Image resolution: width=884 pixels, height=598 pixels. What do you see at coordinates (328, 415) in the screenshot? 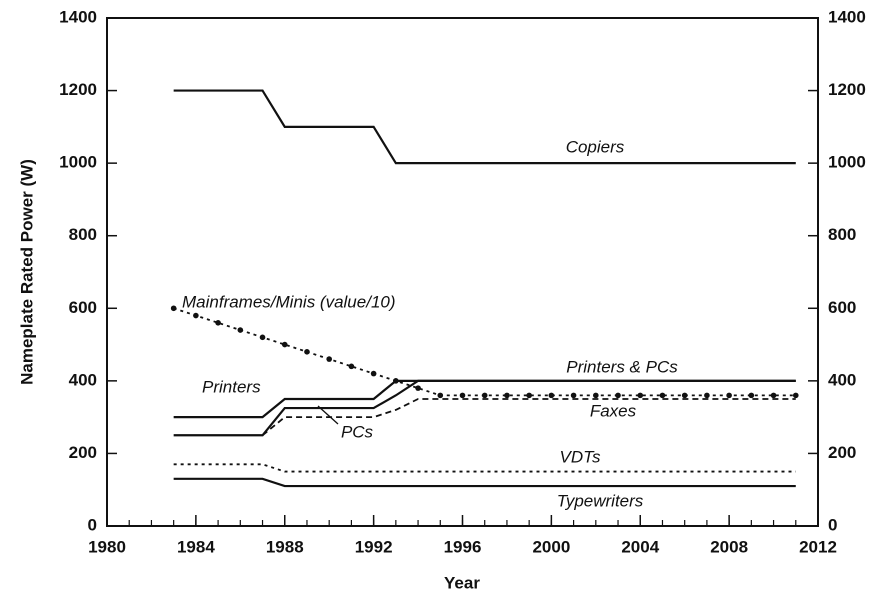
I see `leader-line` at bounding box center [328, 415].